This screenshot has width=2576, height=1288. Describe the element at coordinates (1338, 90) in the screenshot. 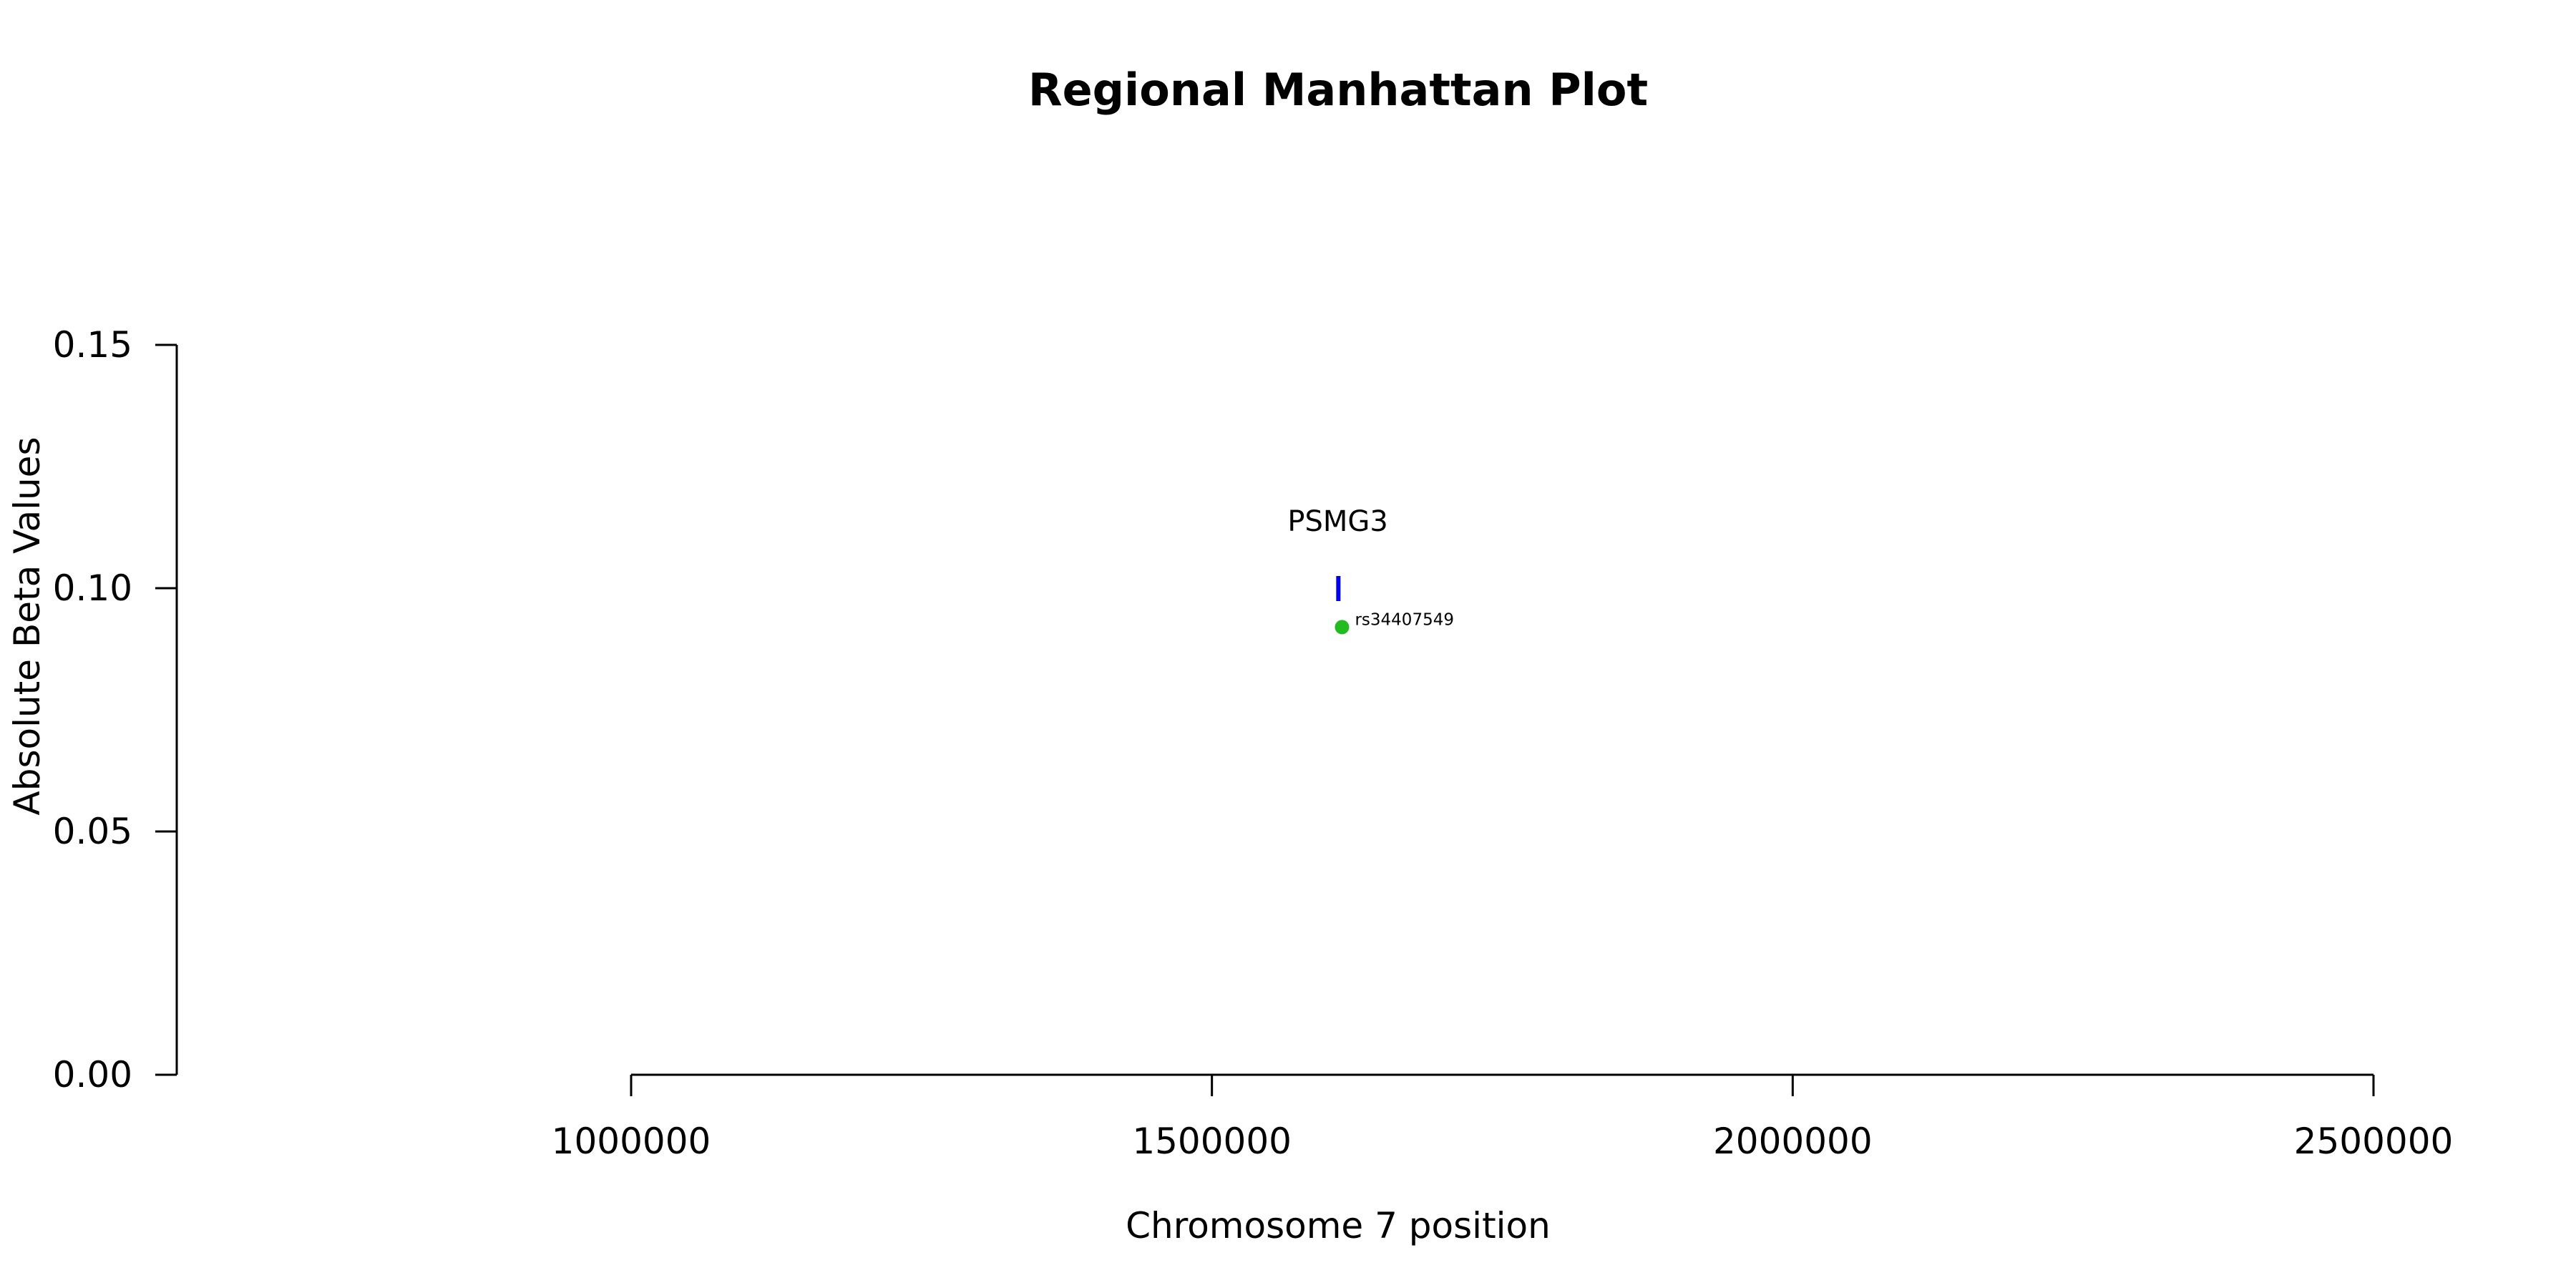

I see `chart-title: Regional Manhattan Plot` at that location.